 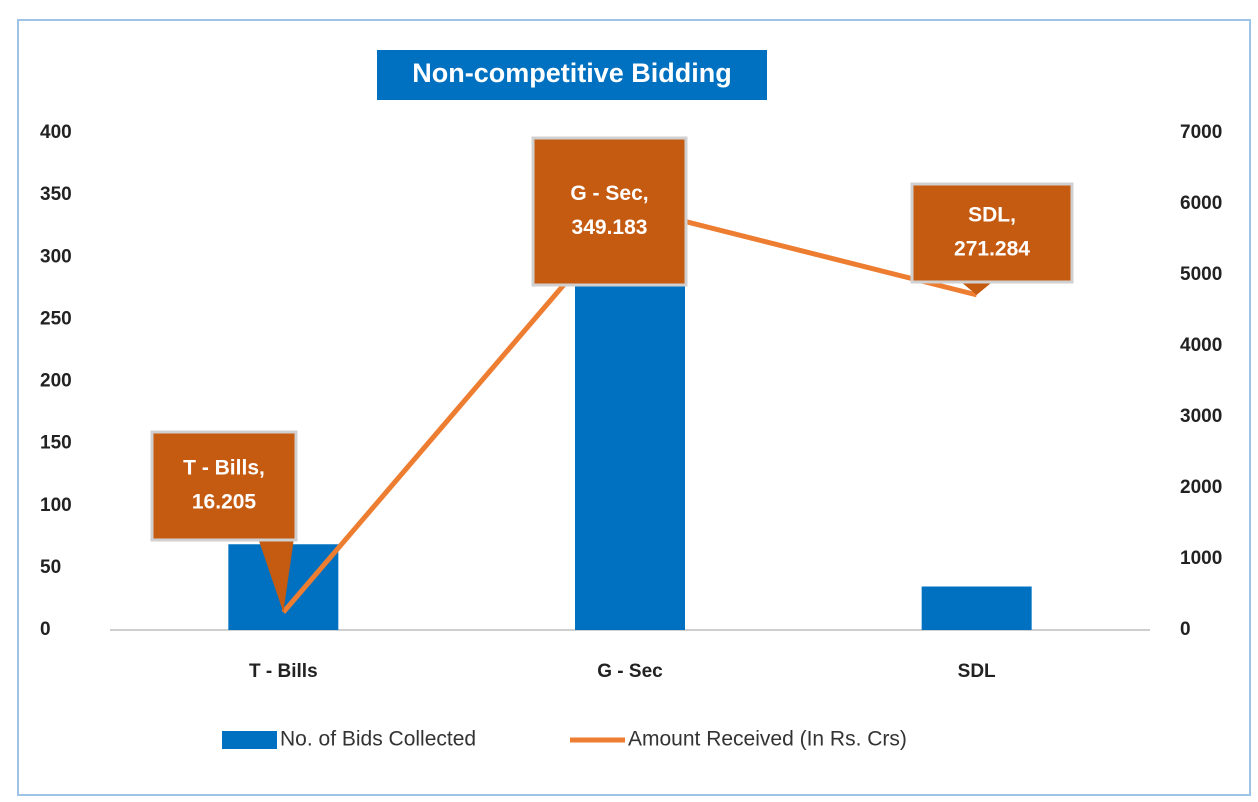 What do you see at coordinates (609, 193) in the screenshot?
I see `callout-label: G - Sec,` at bounding box center [609, 193].